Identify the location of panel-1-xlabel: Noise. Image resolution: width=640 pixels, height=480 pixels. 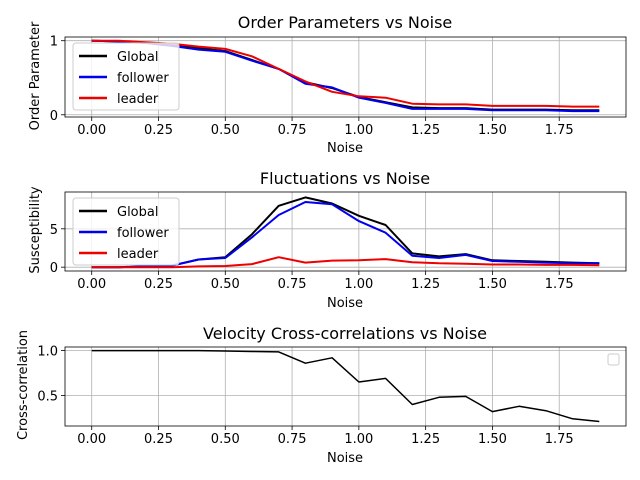
(345, 148).